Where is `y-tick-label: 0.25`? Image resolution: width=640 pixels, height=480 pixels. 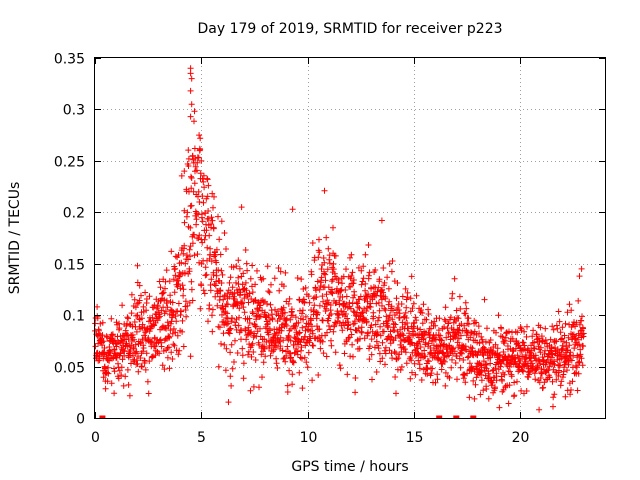
y-tick-label: 0.25 is located at coordinates (69, 163).